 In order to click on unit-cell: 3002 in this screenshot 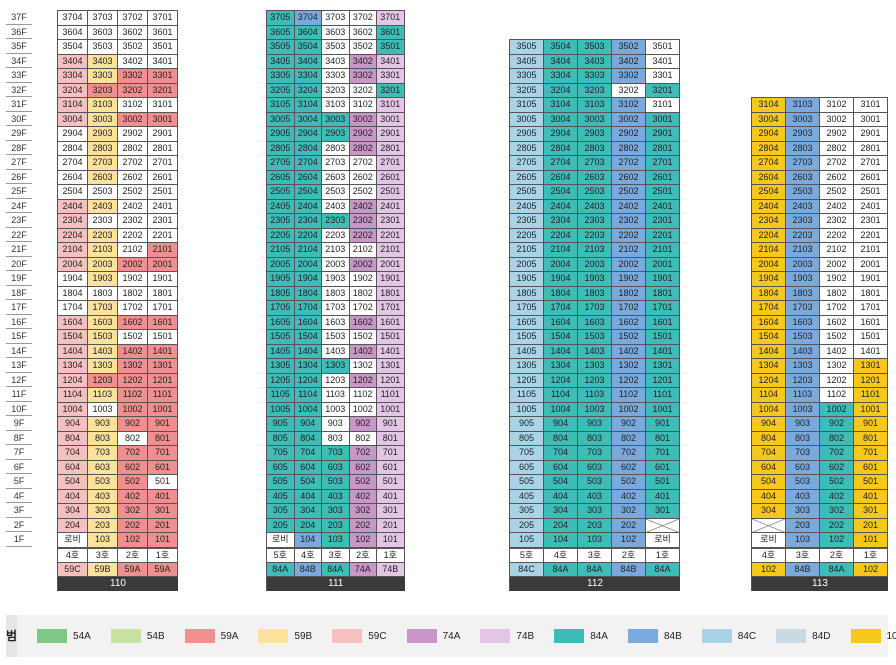, I will do `click(363, 119)`.